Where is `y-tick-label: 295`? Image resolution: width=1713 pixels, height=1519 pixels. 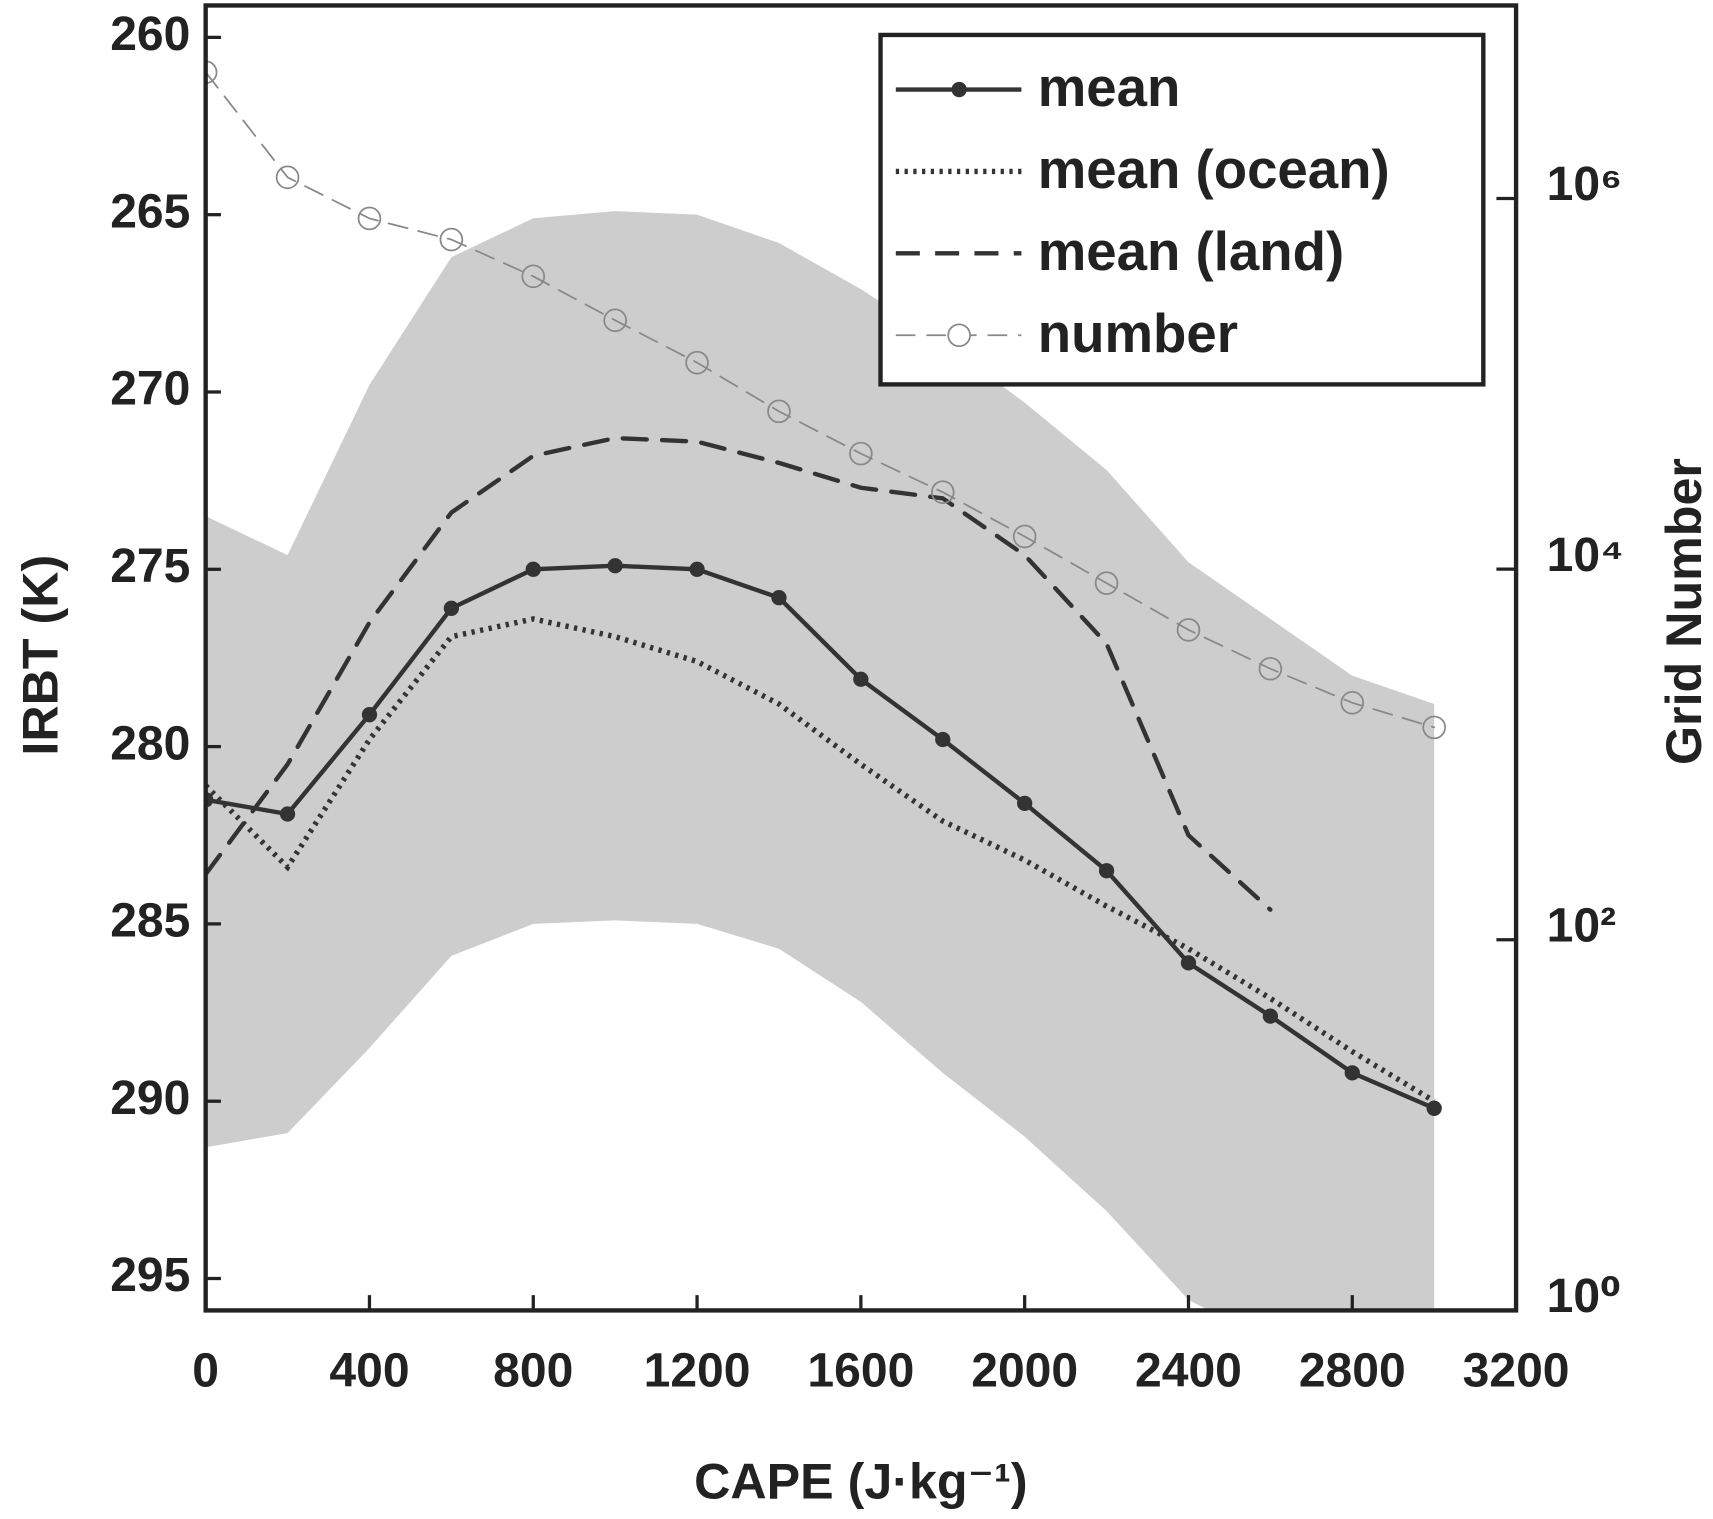 y-tick-label: 295 is located at coordinates (150, 1275).